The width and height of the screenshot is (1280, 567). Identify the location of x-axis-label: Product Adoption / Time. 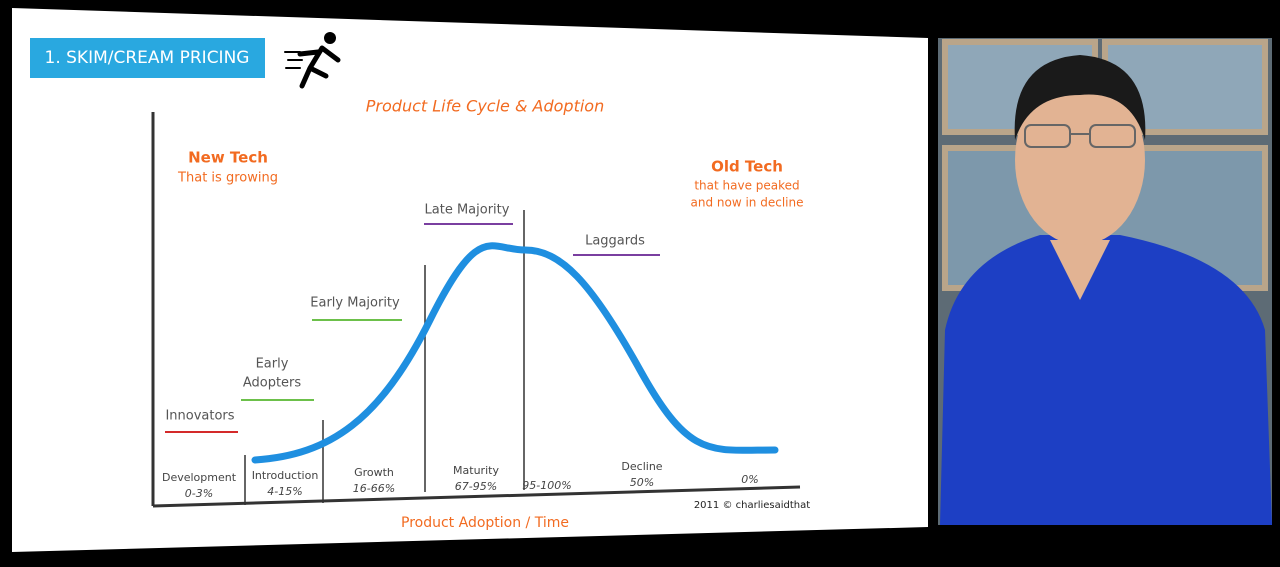
(485, 523).